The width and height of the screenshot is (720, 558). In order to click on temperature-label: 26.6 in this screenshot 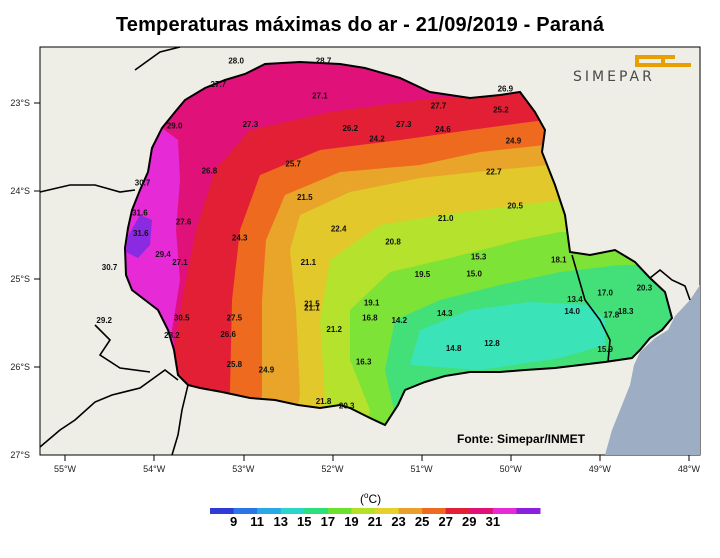, I will do `click(228, 334)`.